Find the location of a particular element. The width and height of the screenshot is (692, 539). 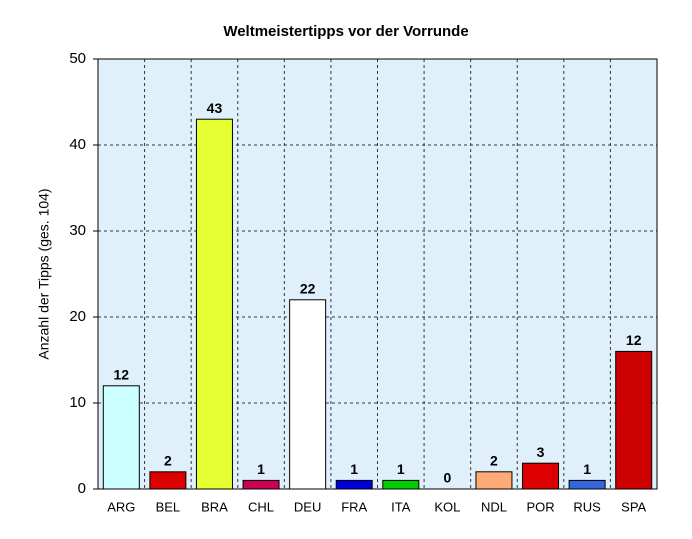

x-tick-label: SPA is located at coordinates (633, 506).